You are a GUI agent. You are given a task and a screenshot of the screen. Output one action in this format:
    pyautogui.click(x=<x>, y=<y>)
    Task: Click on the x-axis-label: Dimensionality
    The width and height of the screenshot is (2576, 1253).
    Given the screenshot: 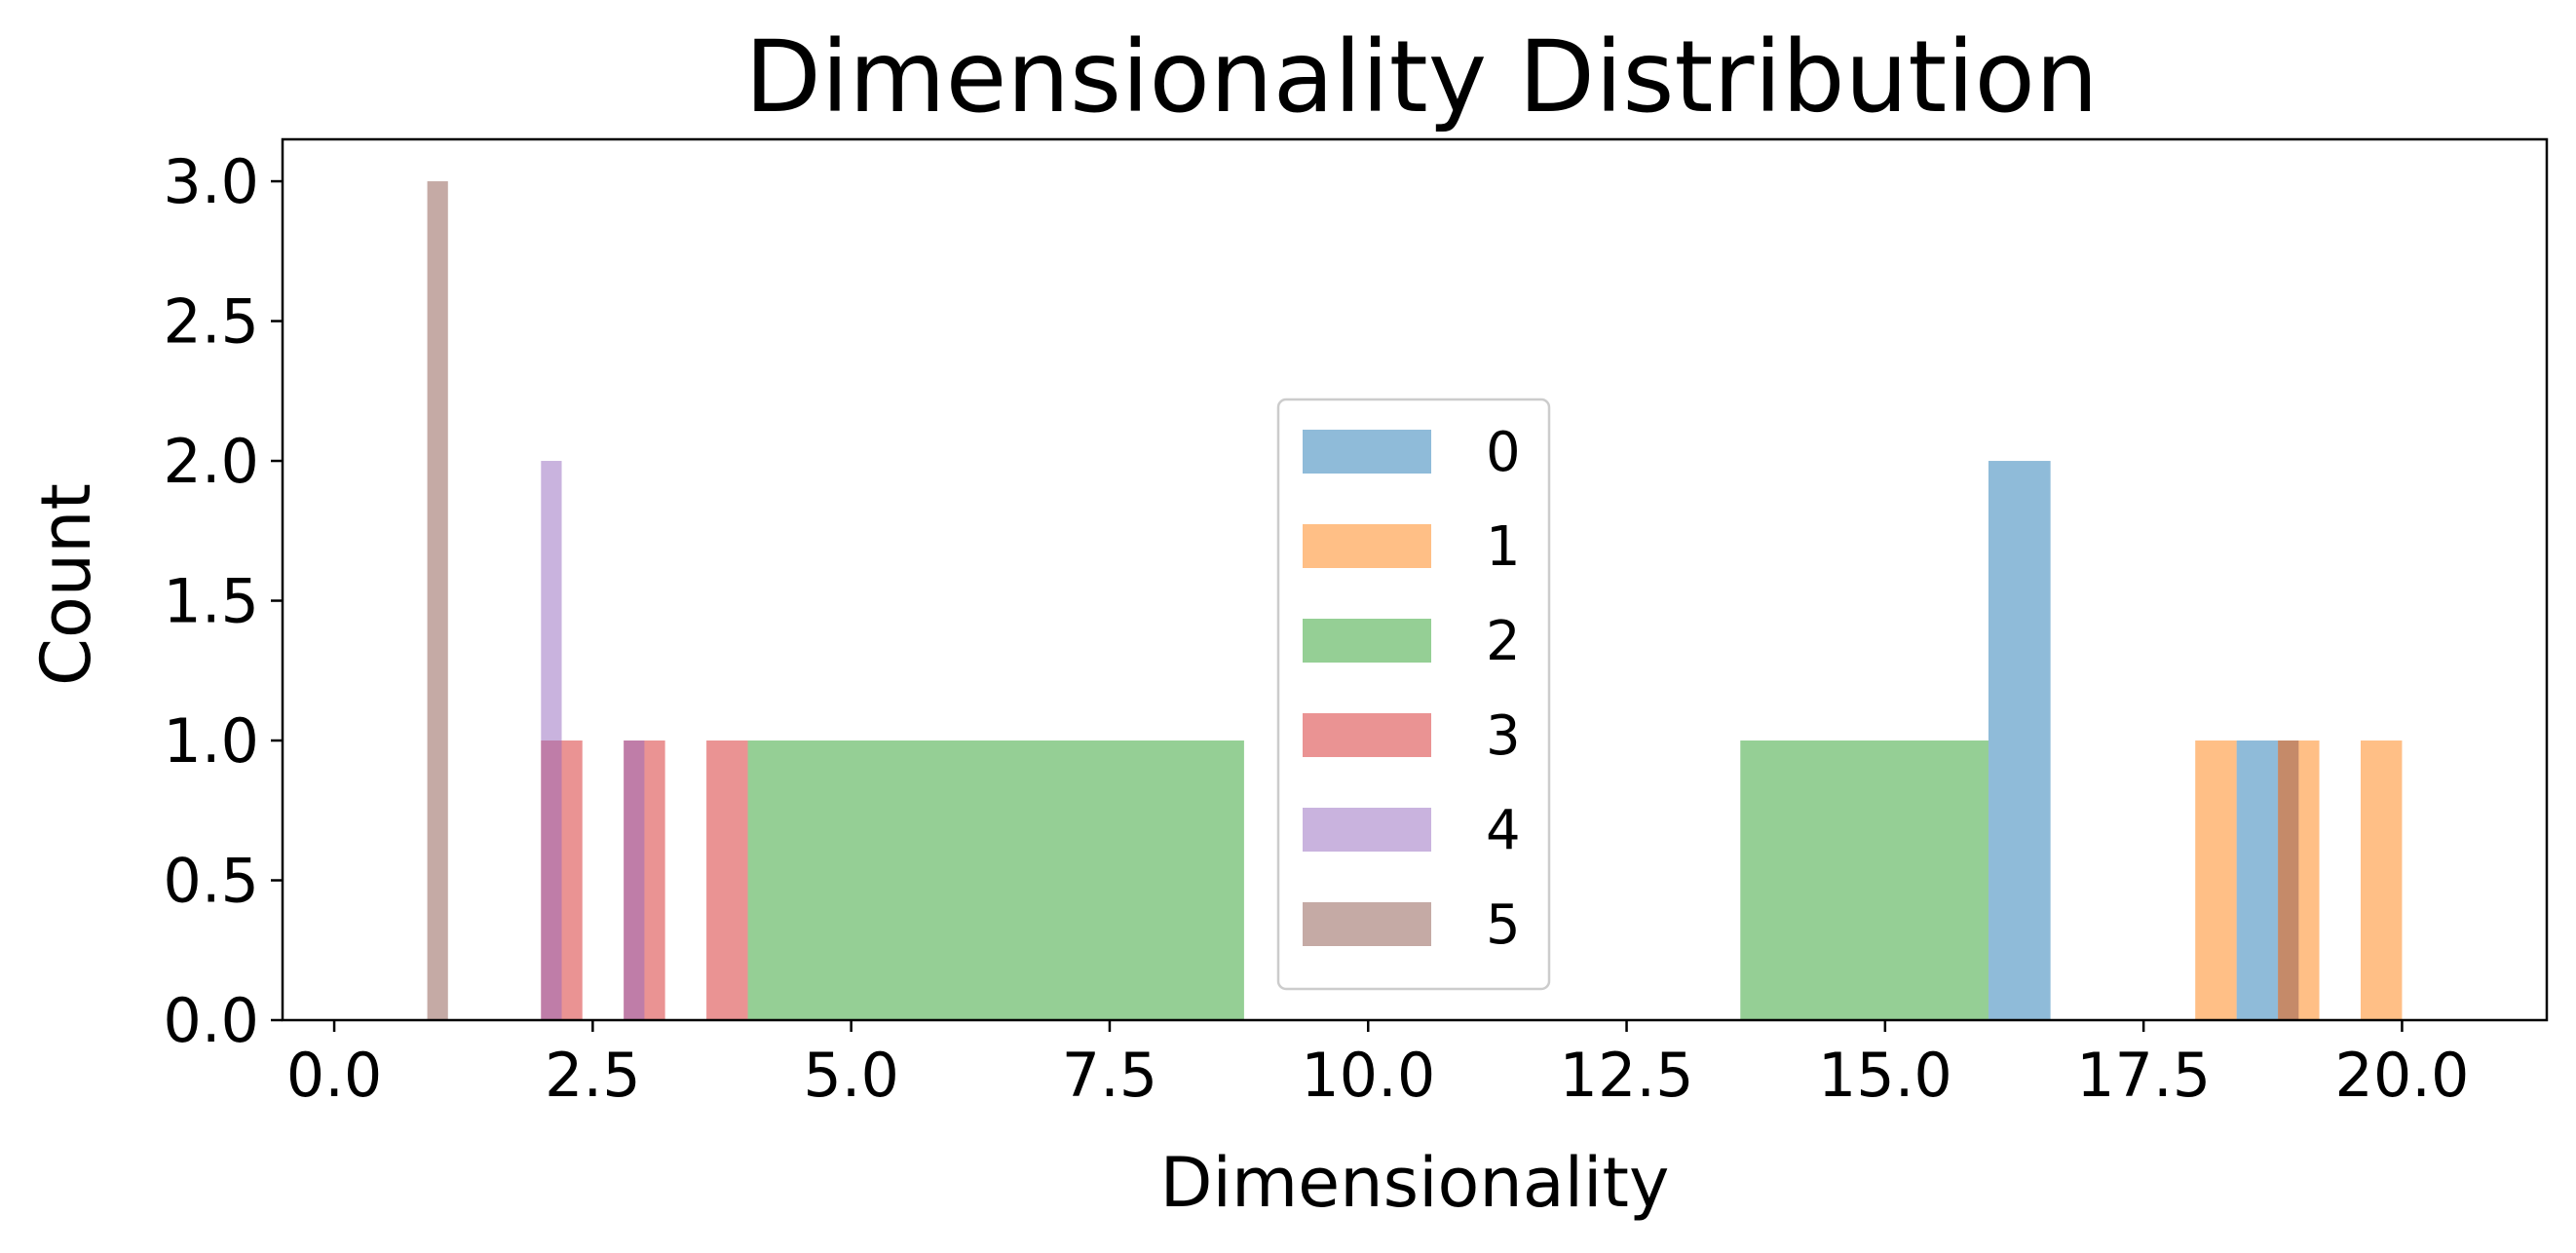 What is the action you would take?
    pyautogui.click(x=1415, y=1183)
    